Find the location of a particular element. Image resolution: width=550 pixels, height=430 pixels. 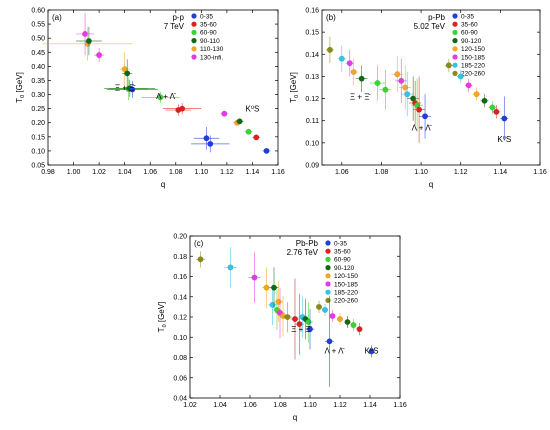

energy-label: 5.02 TeV is located at coordinates (430, 26).